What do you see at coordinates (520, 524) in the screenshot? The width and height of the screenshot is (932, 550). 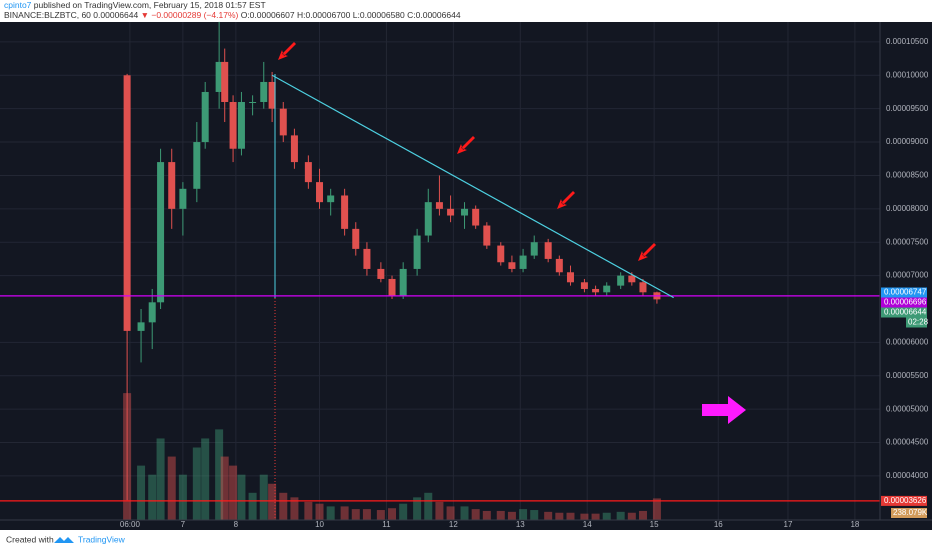 I see `x-tick-label: 13` at bounding box center [520, 524].